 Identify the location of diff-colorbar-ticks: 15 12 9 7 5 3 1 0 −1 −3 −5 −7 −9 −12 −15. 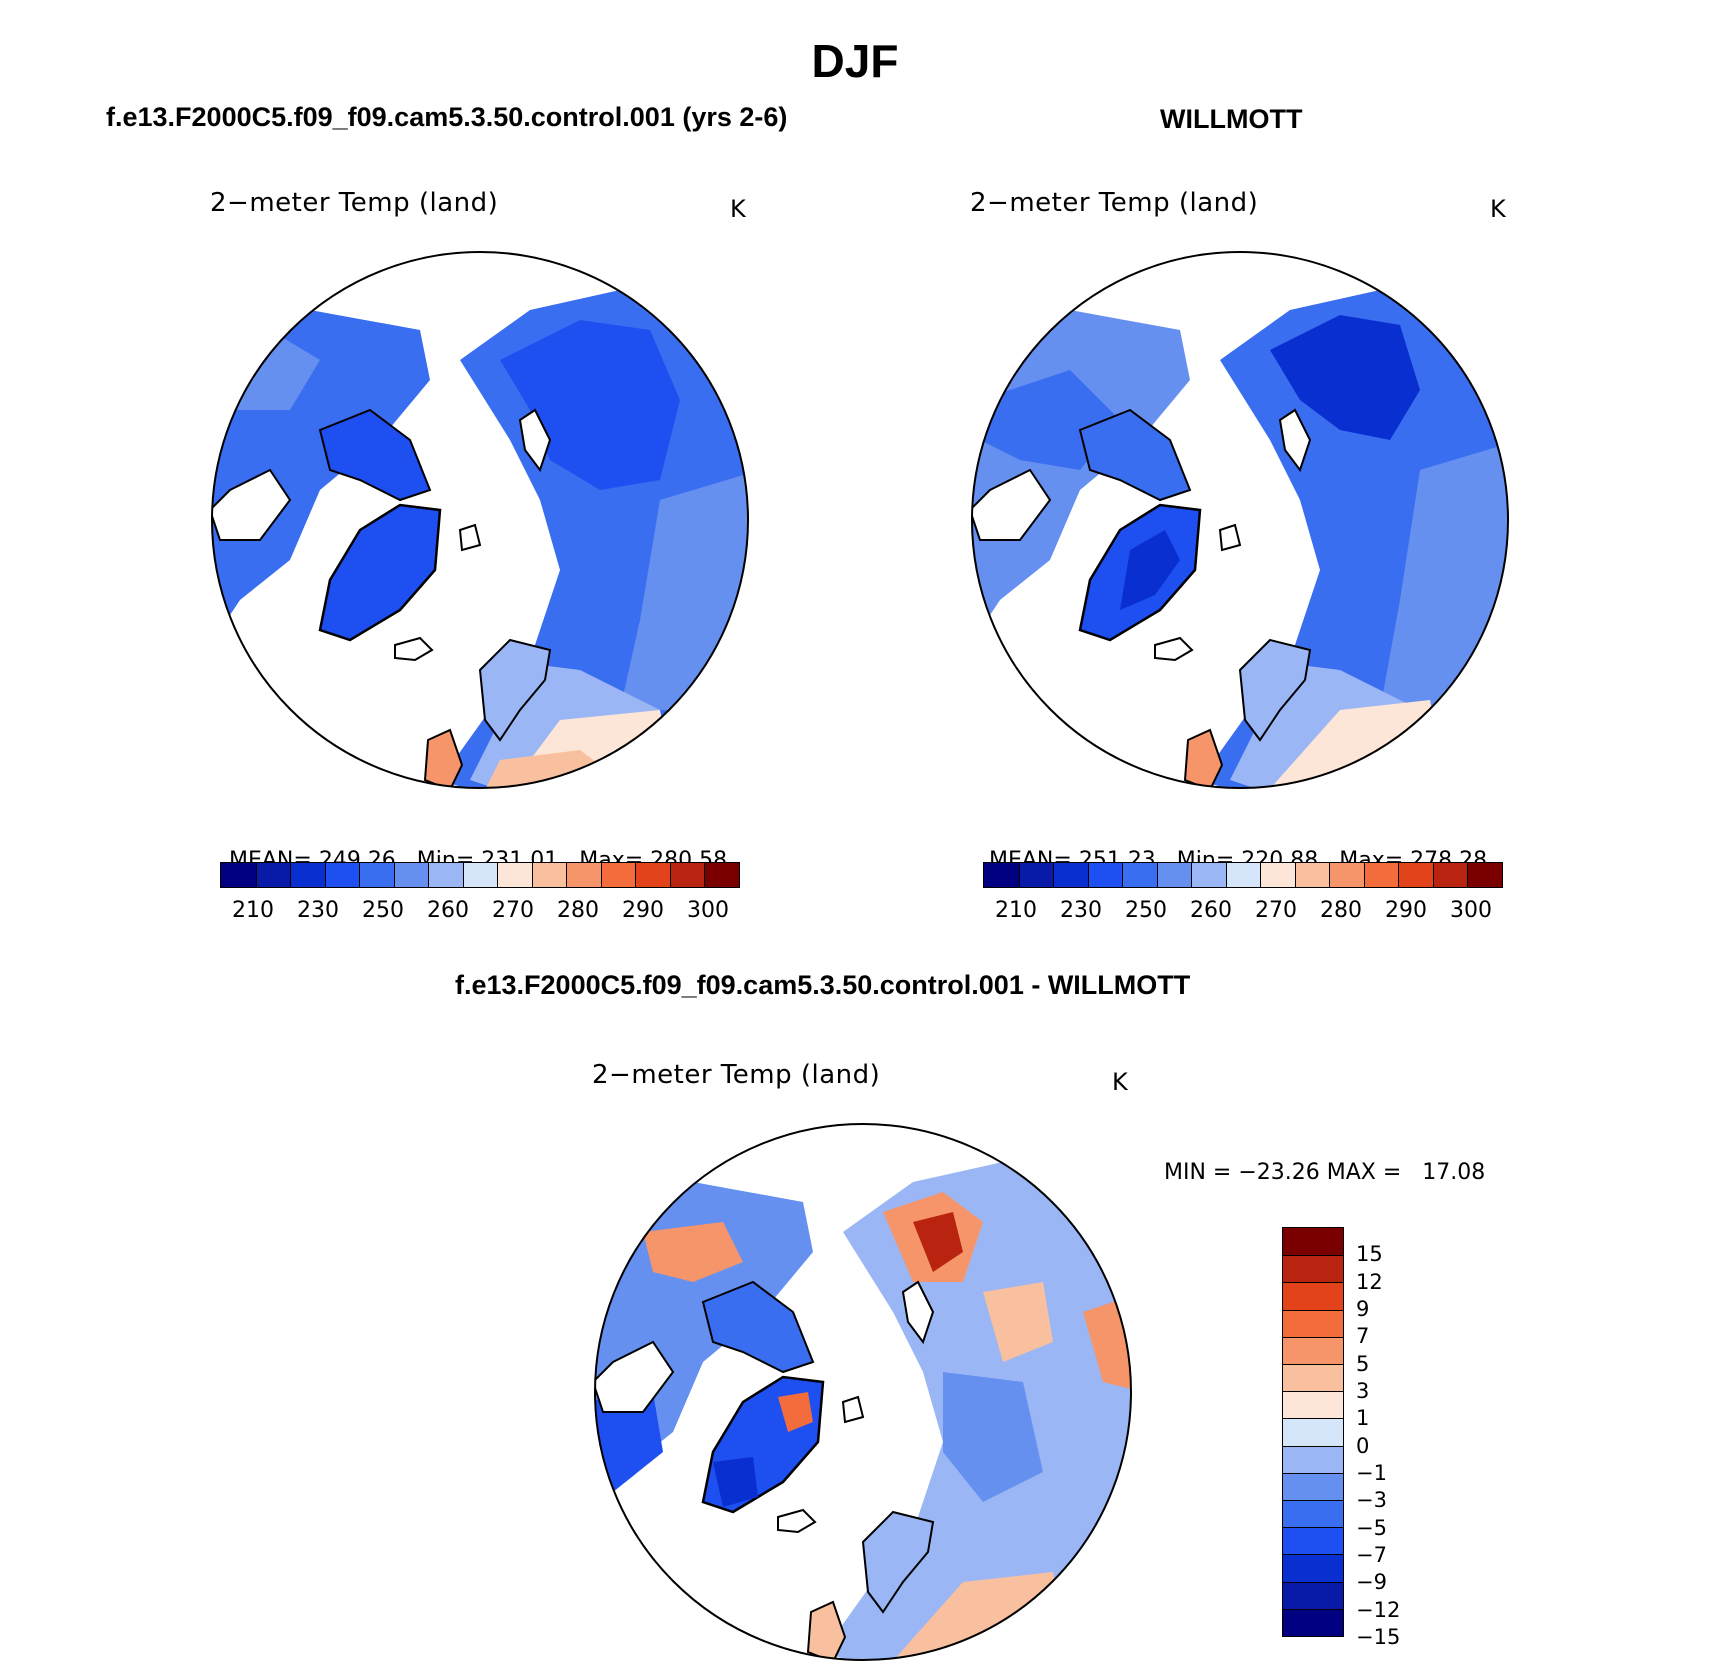
(1396, 1438).